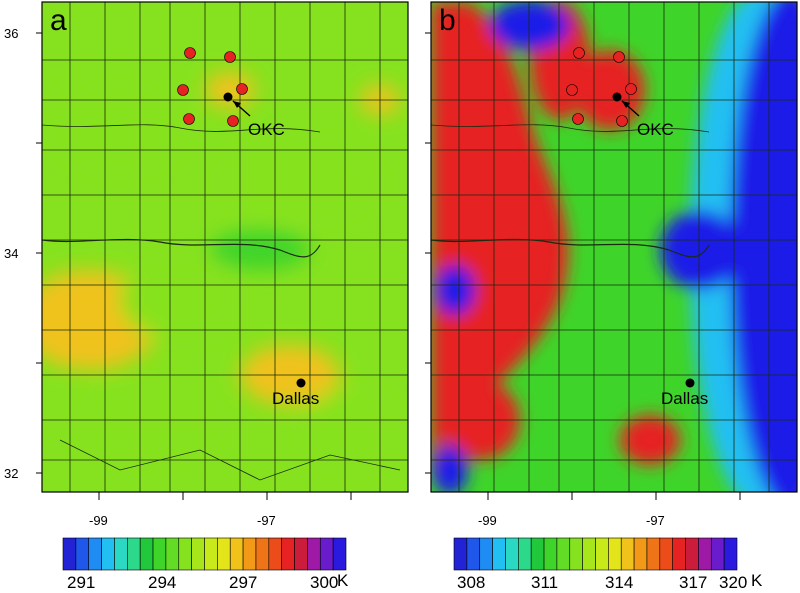 The width and height of the screenshot is (800, 593). Describe the element at coordinates (266, 520) in the screenshot. I see `panel-a-lon-tick: -97` at that location.